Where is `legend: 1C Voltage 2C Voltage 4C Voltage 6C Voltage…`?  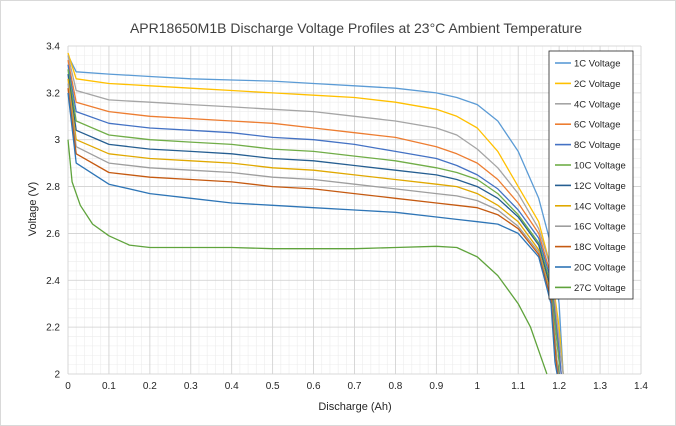 legend: 1C Voltage 2C Voltage 4C Voltage 6C Voltage… is located at coordinates (591, 175).